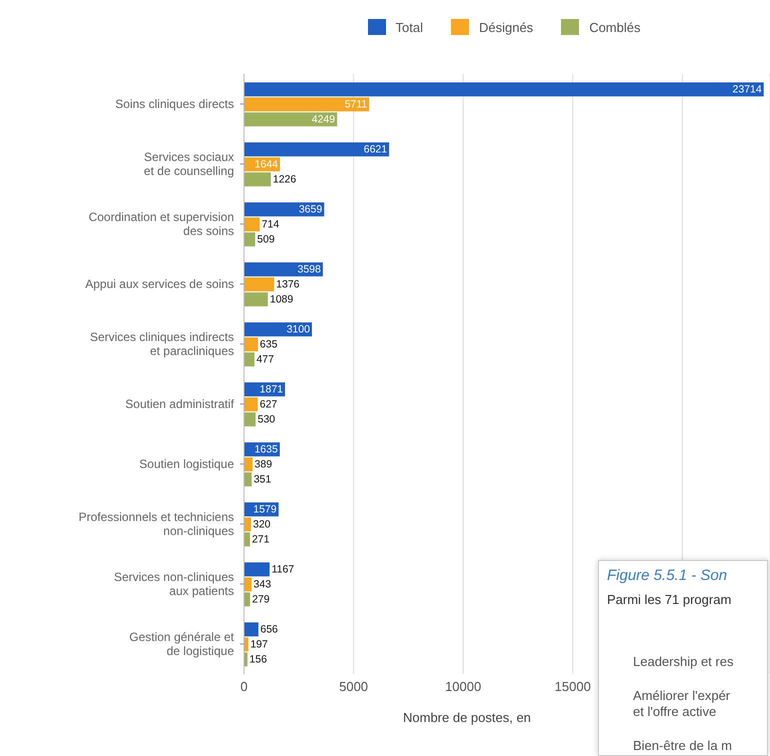 The width and height of the screenshot is (770, 756). Describe the element at coordinates (614, 27) in the screenshot. I see `legend-label: Comblés` at that location.